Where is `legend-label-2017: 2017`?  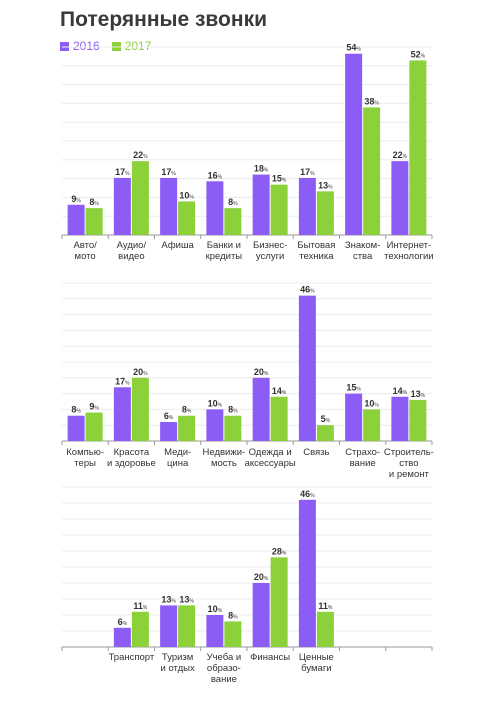
legend-label-2017: 2017 is located at coordinates (138, 46).